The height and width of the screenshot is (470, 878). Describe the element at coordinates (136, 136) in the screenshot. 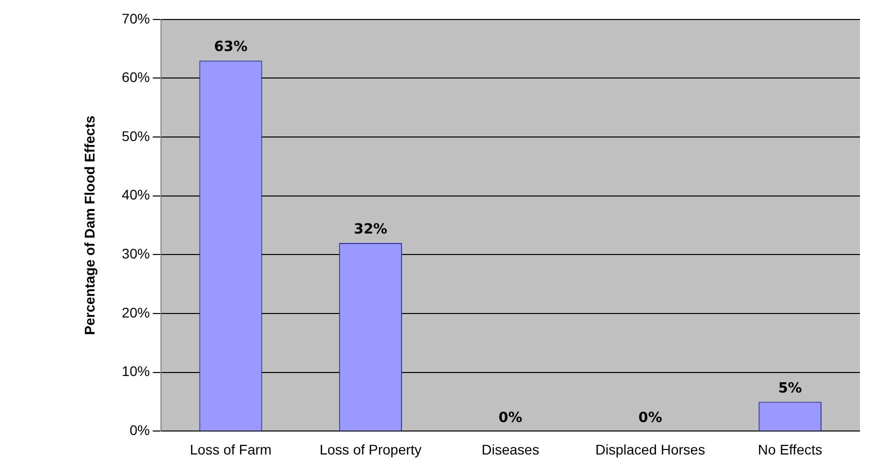

I see `y-tick-label: 50%` at that location.